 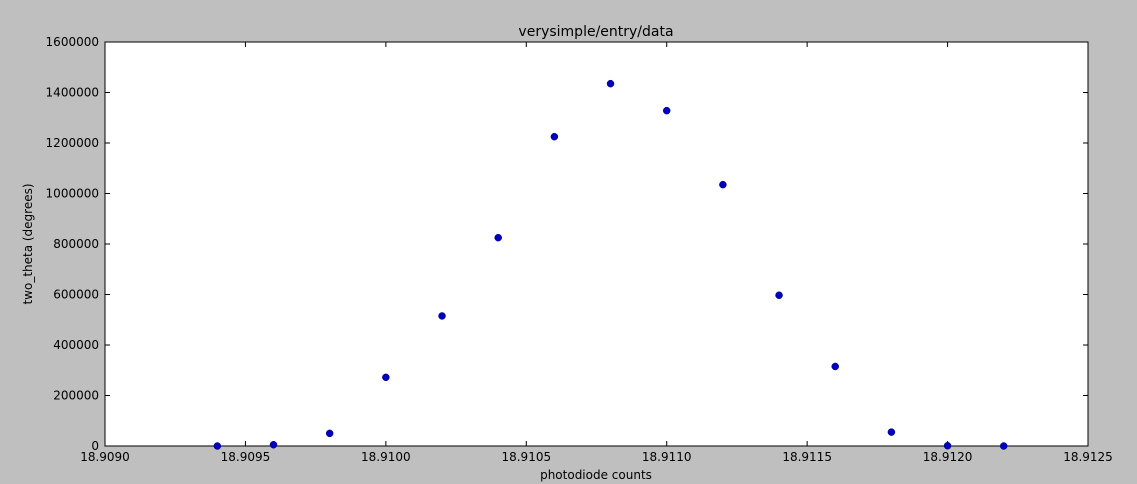 I want to click on x-axis-label: photodiode counts, so click(x=596, y=475).